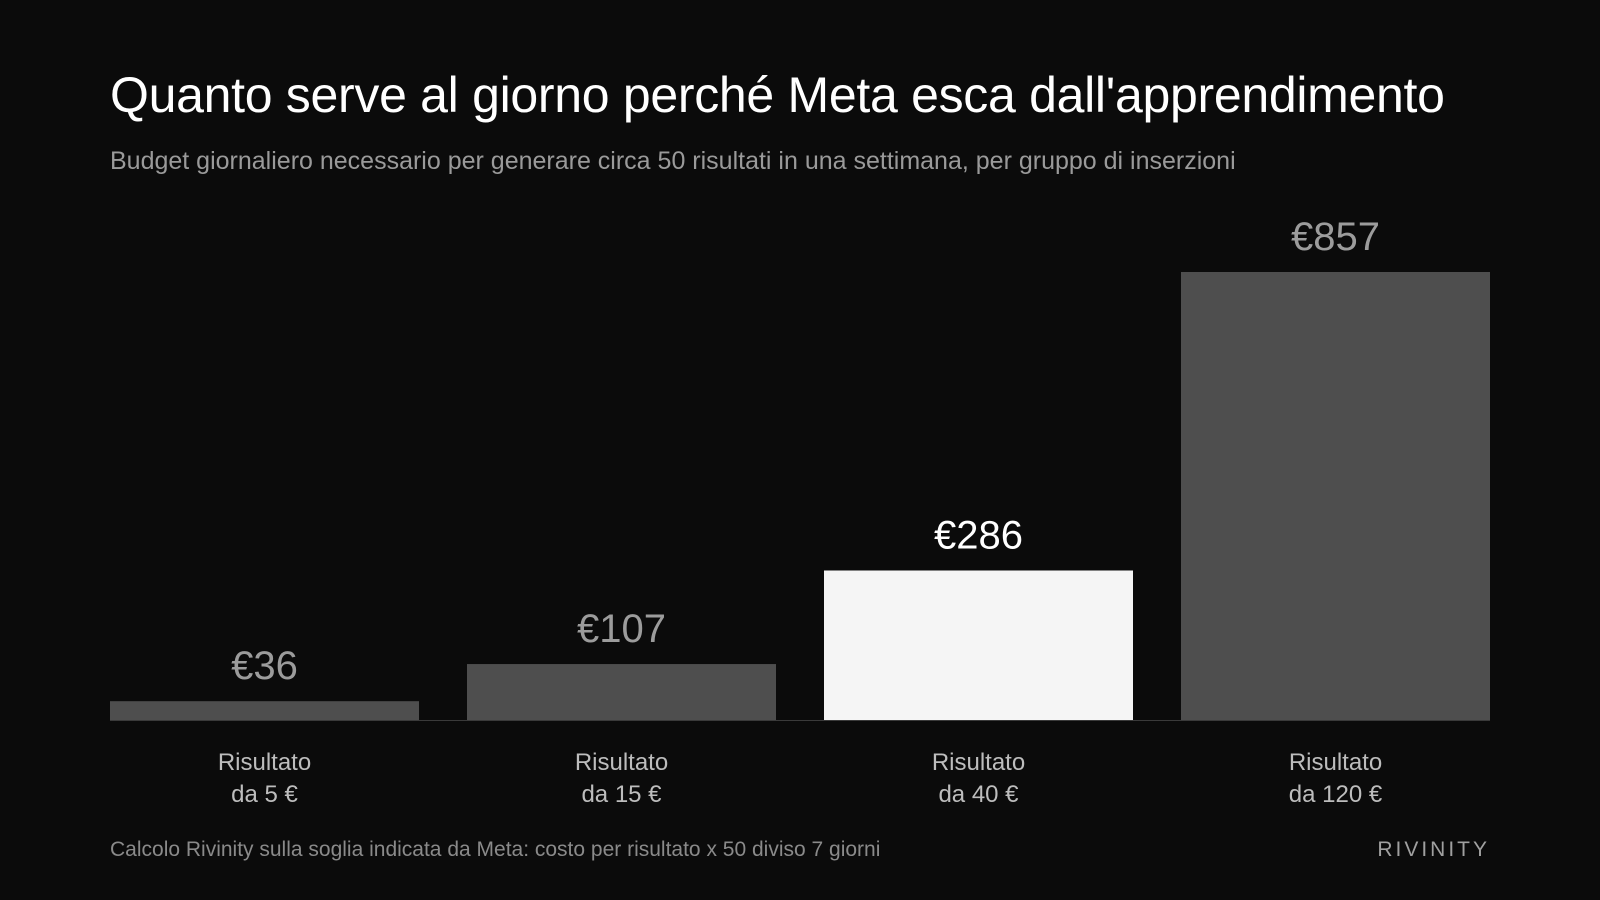 Image resolution: width=1600 pixels, height=900 pixels. Describe the element at coordinates (1335, 237) in the screenshot. I see `data-label-4: €857` at that location.